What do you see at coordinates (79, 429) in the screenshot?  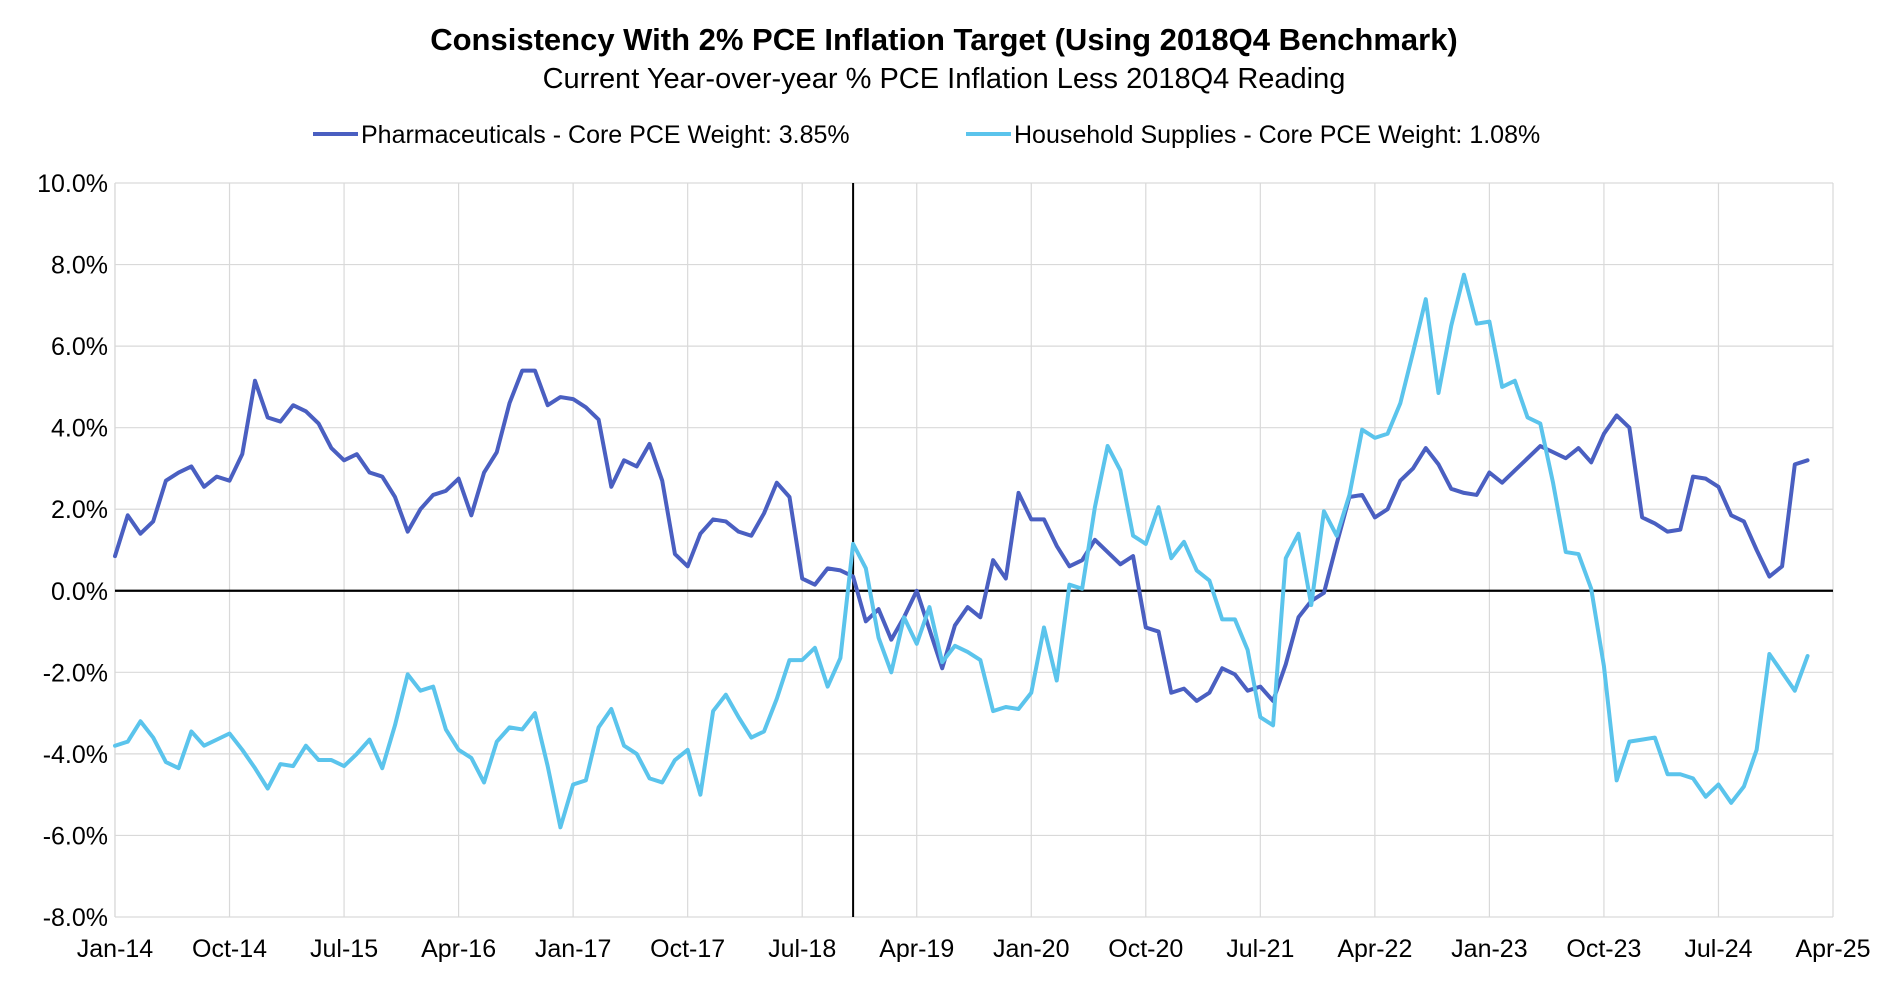 I see `y-tick-label: 4.0%` at bounding box center [79, 429].